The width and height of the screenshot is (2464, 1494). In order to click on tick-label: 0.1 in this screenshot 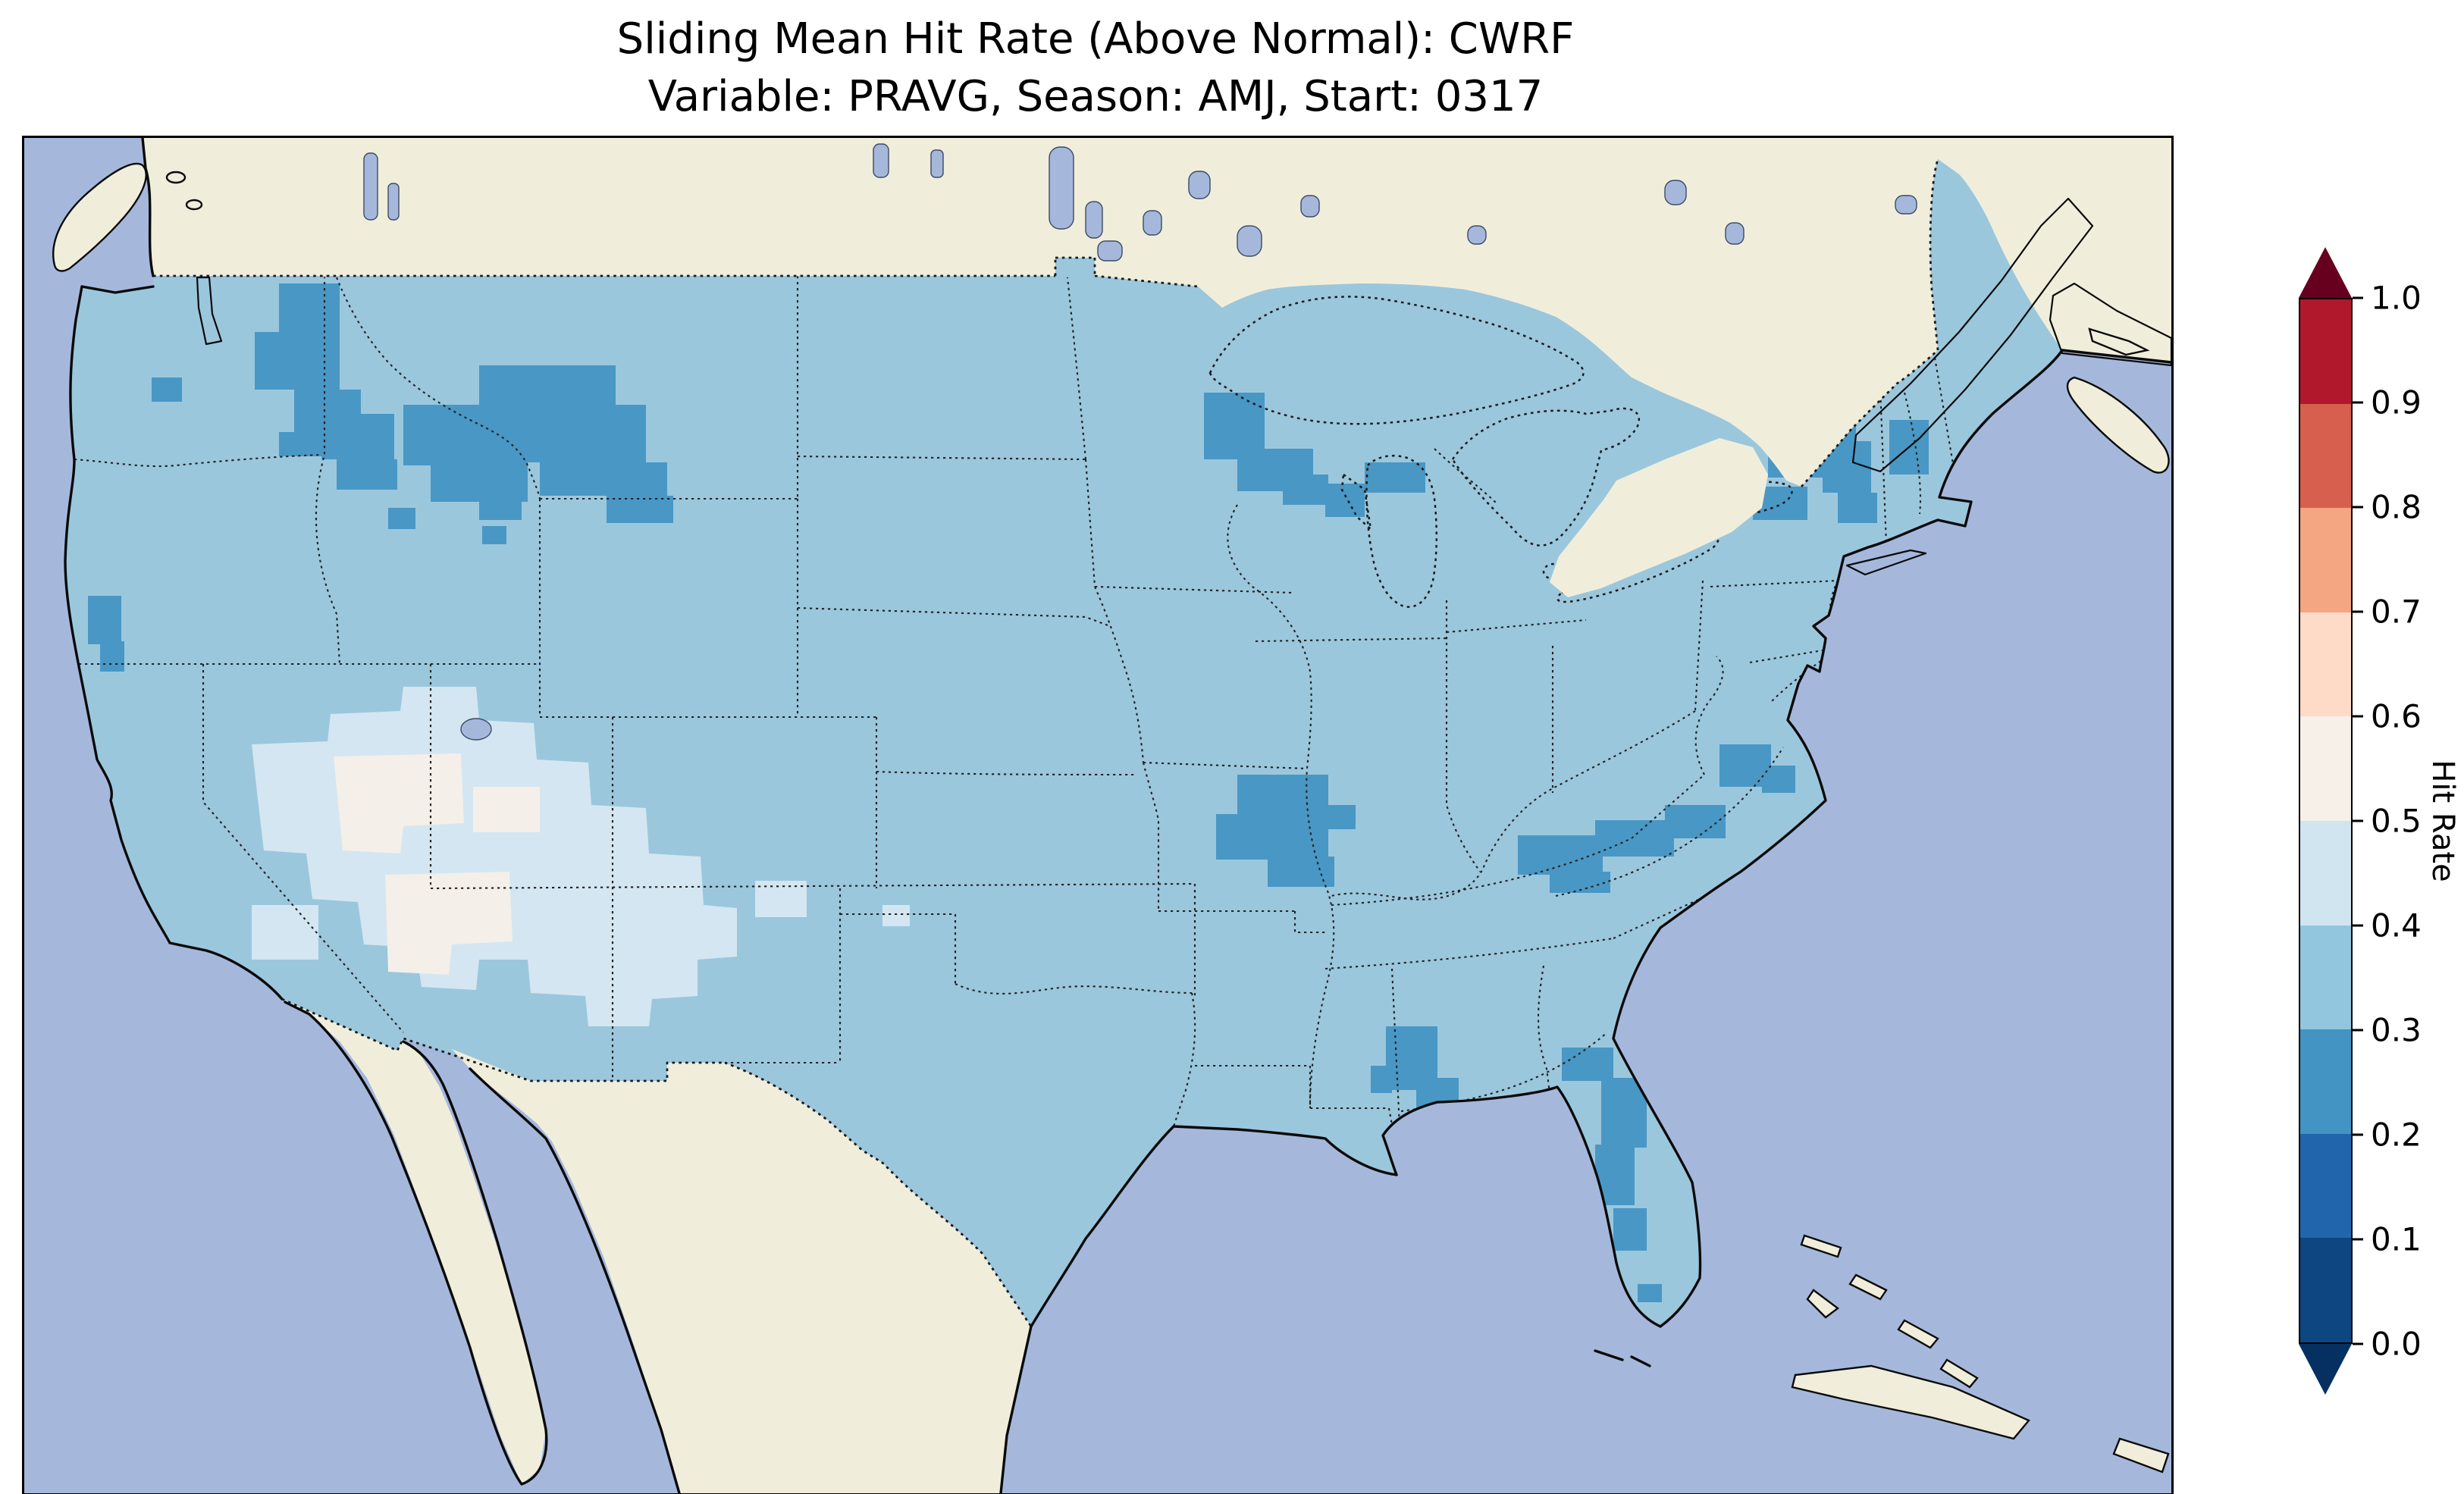, I will do `click(2397, 1239)`.